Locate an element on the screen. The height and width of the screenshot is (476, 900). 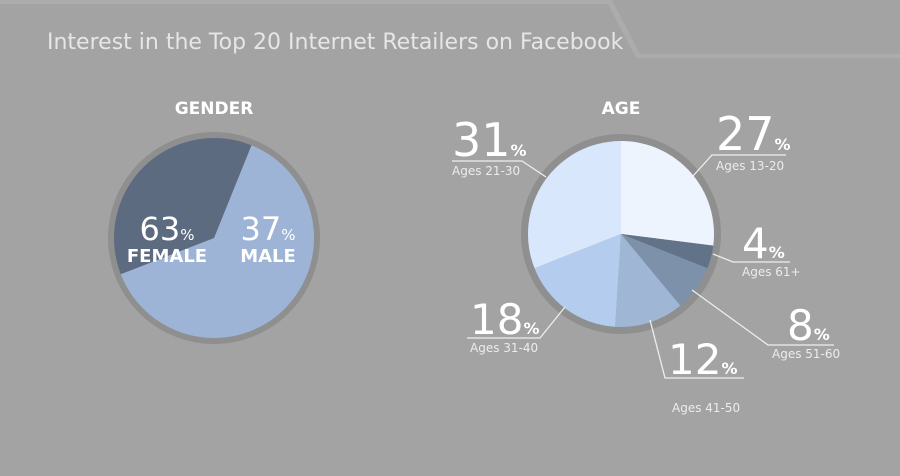
female-value: 63% is located at coordinates (167, 229).